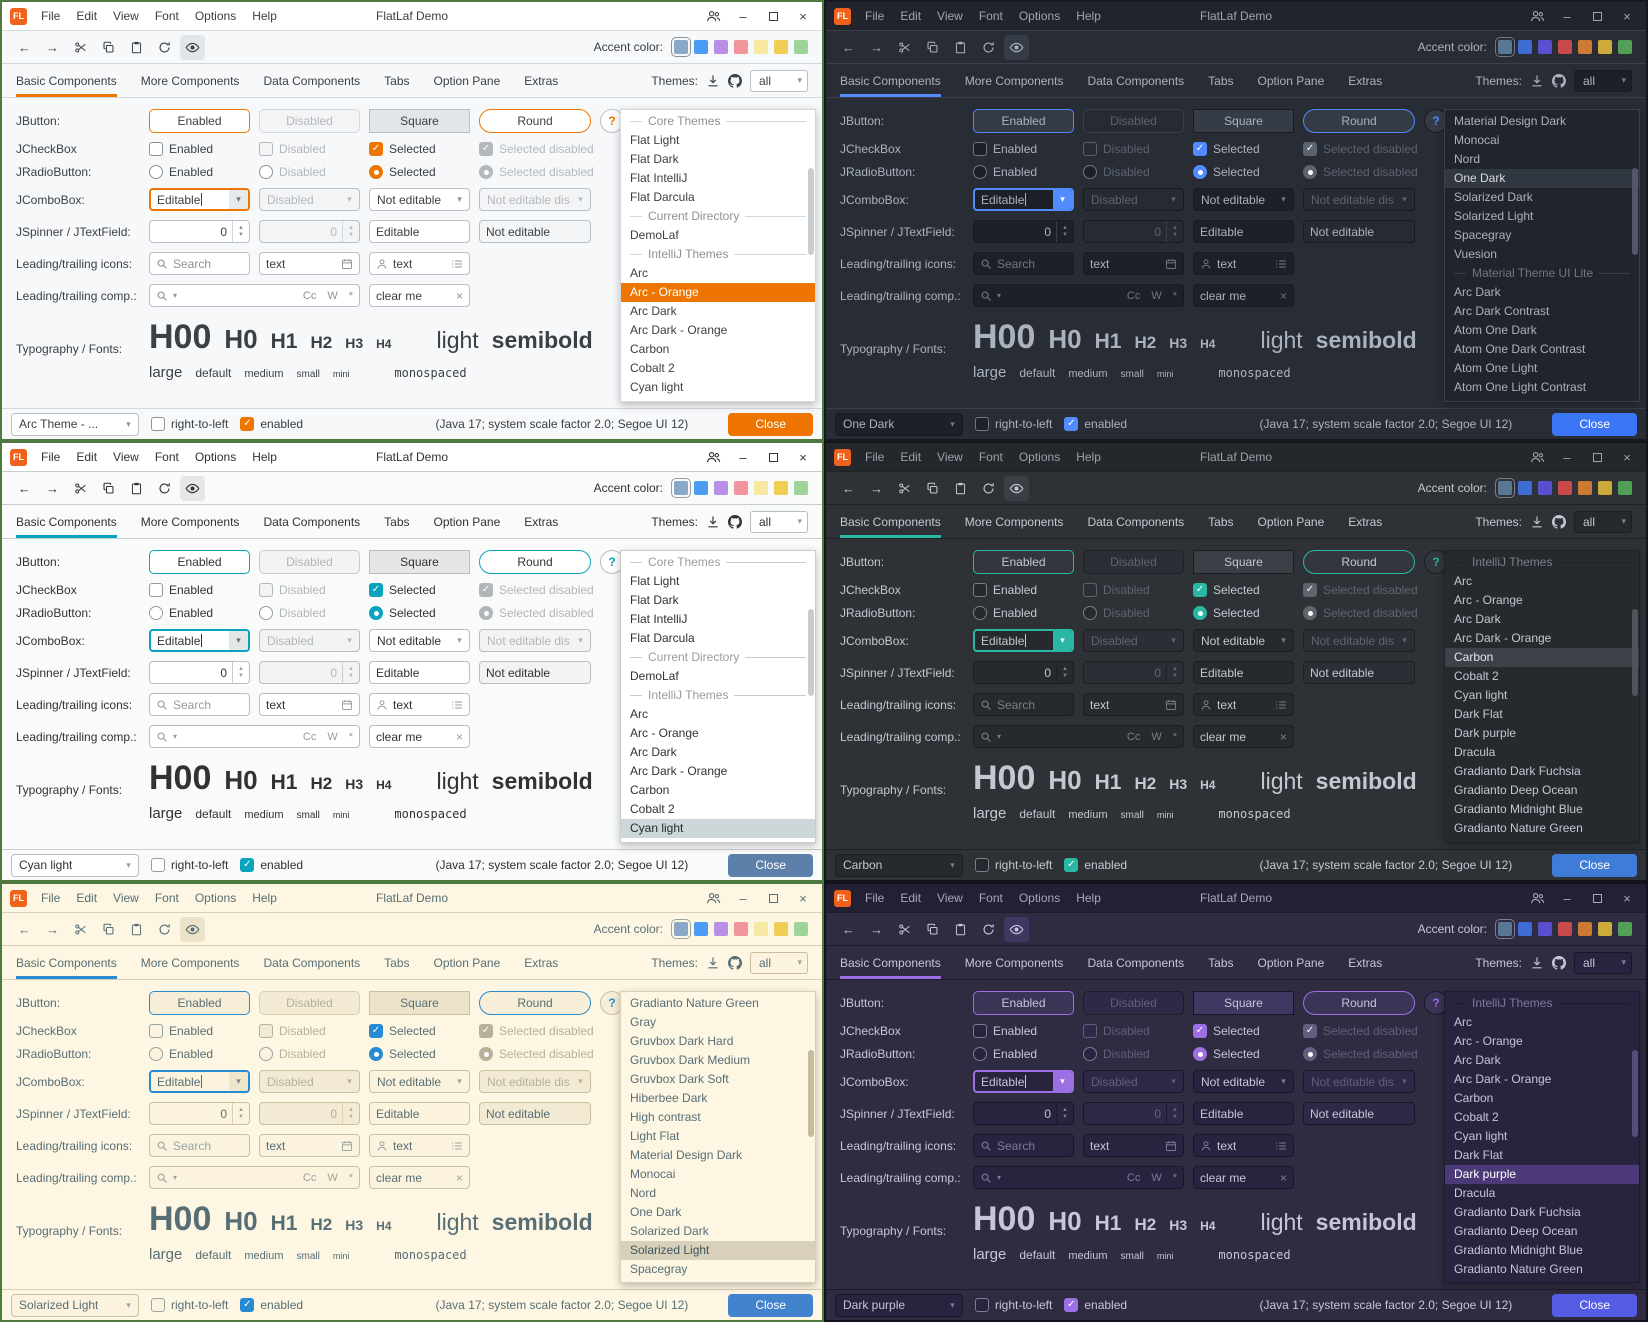 This screenshot has height=1322, width=1648. Describe the element at coordinates (199, 1113) in the screenshot. I see `spinner: 0 ▲ ▼` at that location.